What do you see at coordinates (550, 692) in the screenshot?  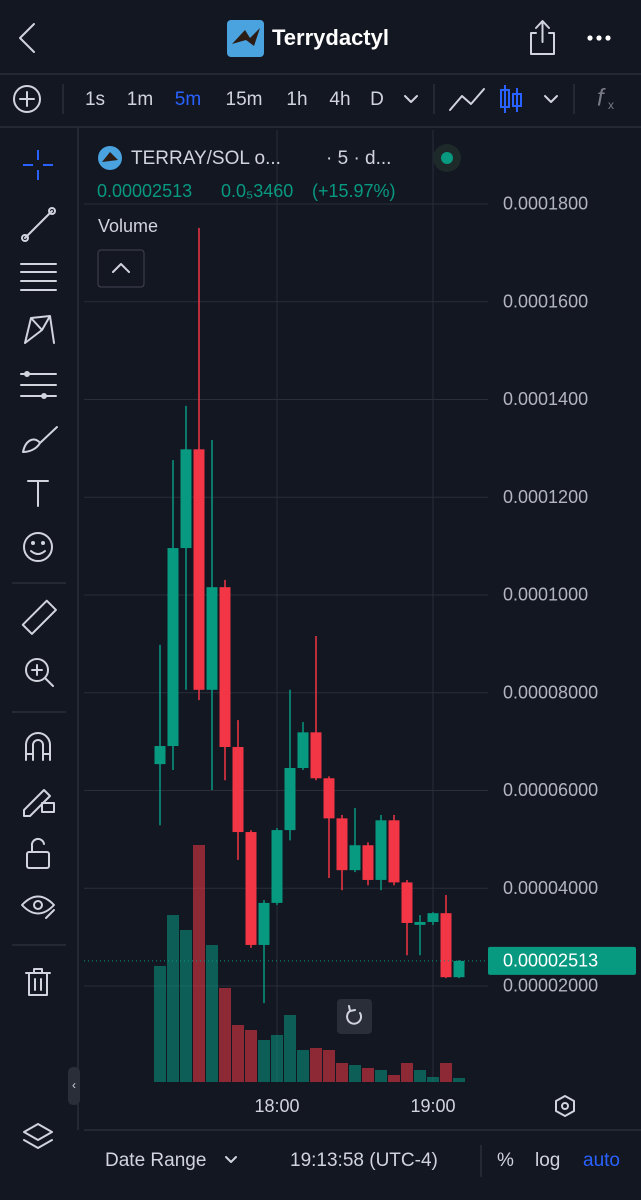 I see `y-tick-label: 0.00008000` at bounding box center [550, 692].